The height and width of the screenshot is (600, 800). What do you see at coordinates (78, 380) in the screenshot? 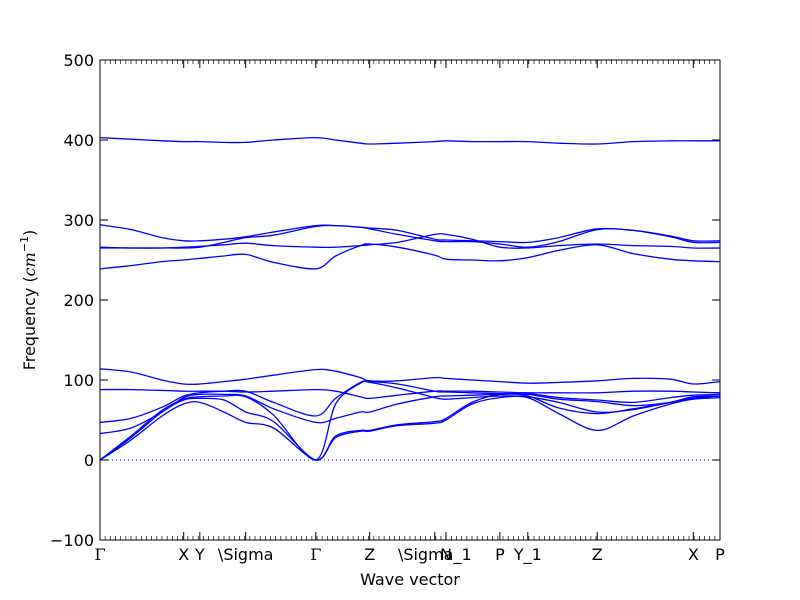
I see `y-tick-label: 100` at bounding box center [78, 380].